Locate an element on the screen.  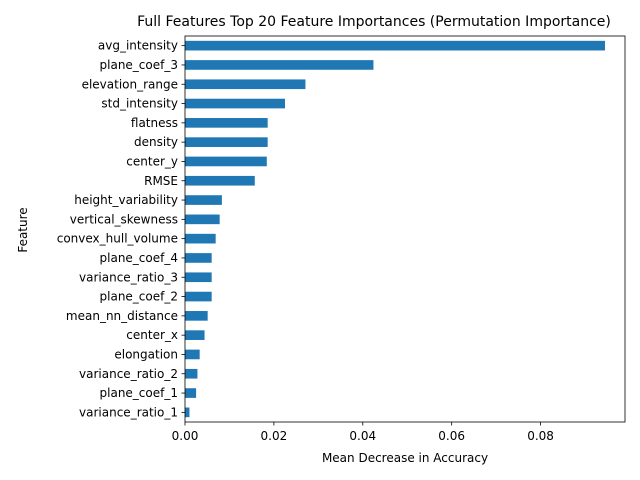
bar-mean-nn-distance is located at coordinates (196, 316).